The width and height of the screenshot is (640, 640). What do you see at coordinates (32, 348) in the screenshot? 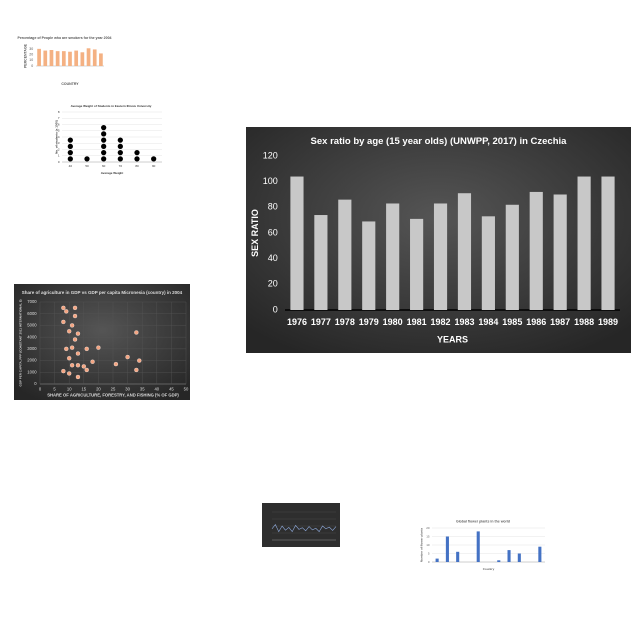
I see `y-tick-label: 3000` at bounding box center [32, 348].